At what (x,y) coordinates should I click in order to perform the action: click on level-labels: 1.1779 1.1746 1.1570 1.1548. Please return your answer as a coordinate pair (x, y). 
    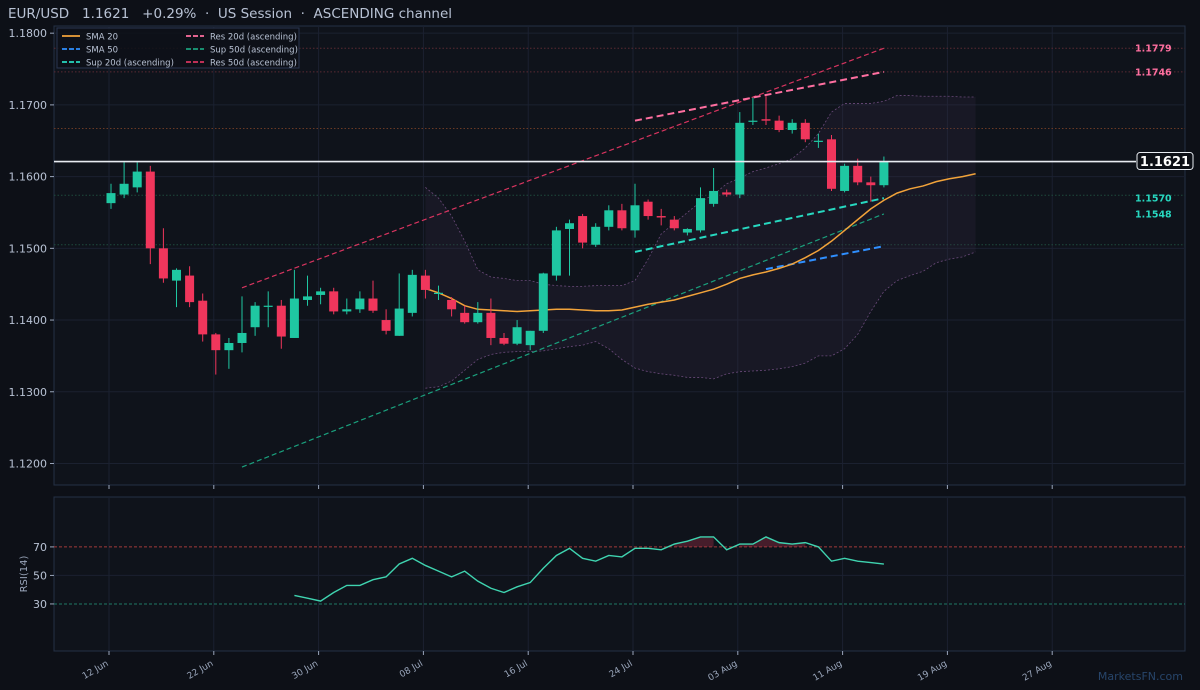
    Looking at the image, I should click on (1153, 132).